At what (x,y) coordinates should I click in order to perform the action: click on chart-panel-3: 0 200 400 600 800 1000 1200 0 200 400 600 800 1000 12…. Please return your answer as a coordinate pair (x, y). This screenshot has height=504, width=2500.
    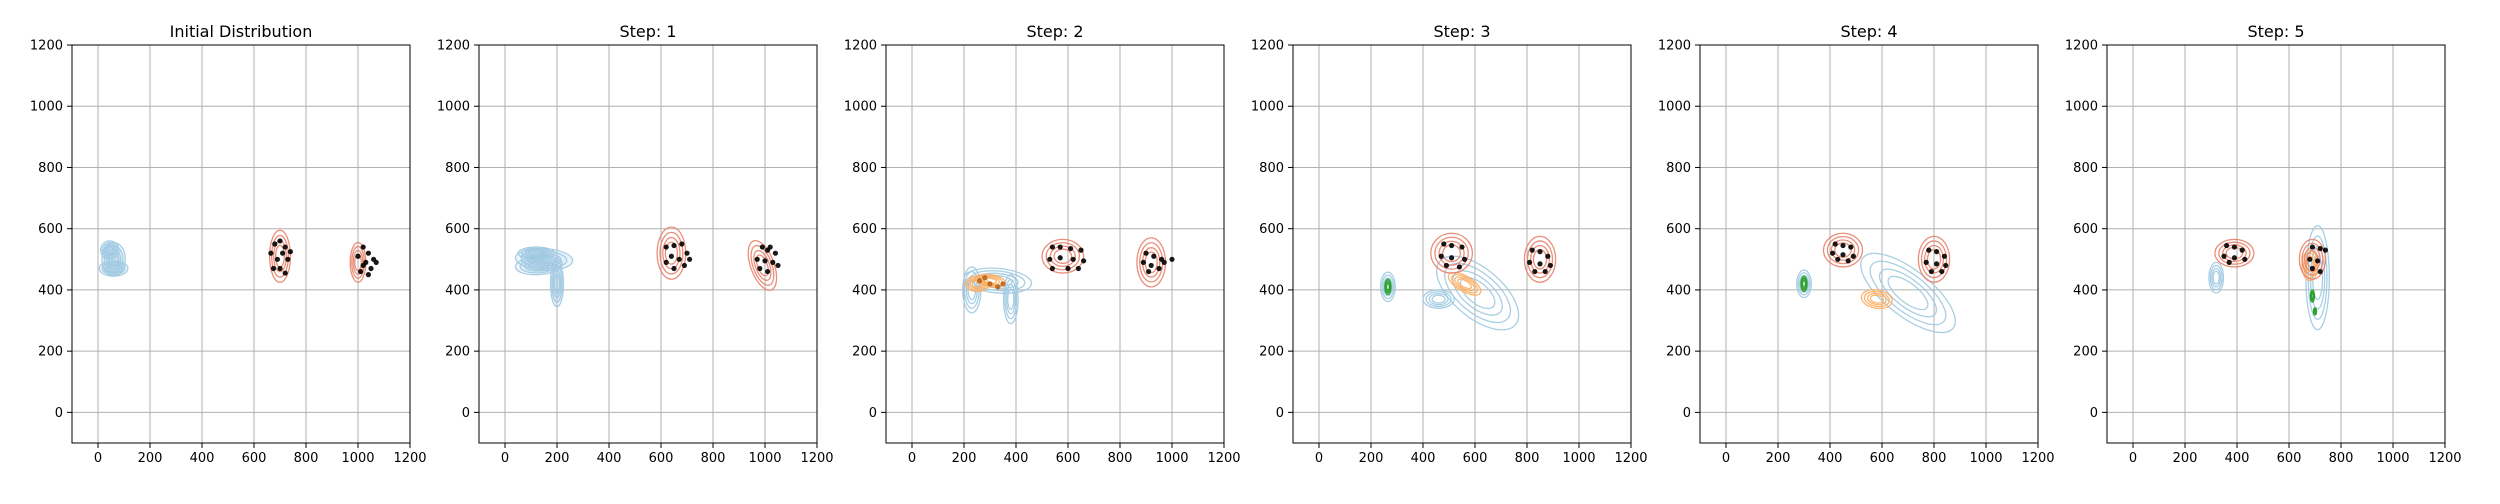
    Looking at the image, I should click on (1042, 244).